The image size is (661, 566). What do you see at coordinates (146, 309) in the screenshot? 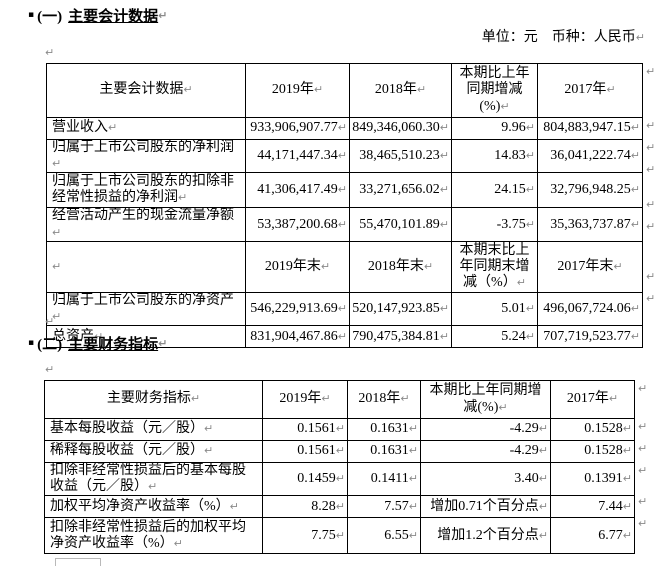
I see `row-label-cell: 归属于上市公司股东的净资产↵` at bounding box center [146, 309].